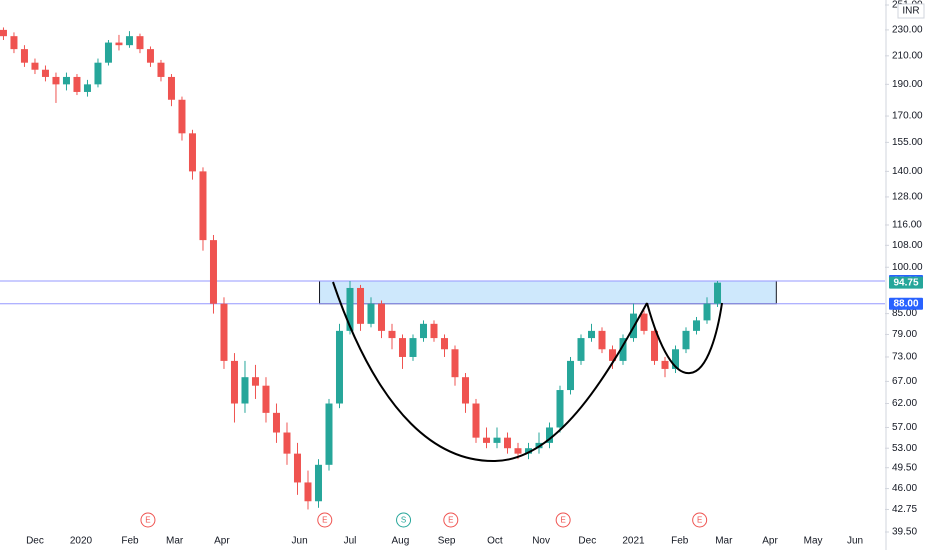 The height and width of the screenshot is (550, 932). What do you see at coordinates (447, 541) in the screenshot?
I see `x-tick-label: Sep` at bounding box center [447, 541].